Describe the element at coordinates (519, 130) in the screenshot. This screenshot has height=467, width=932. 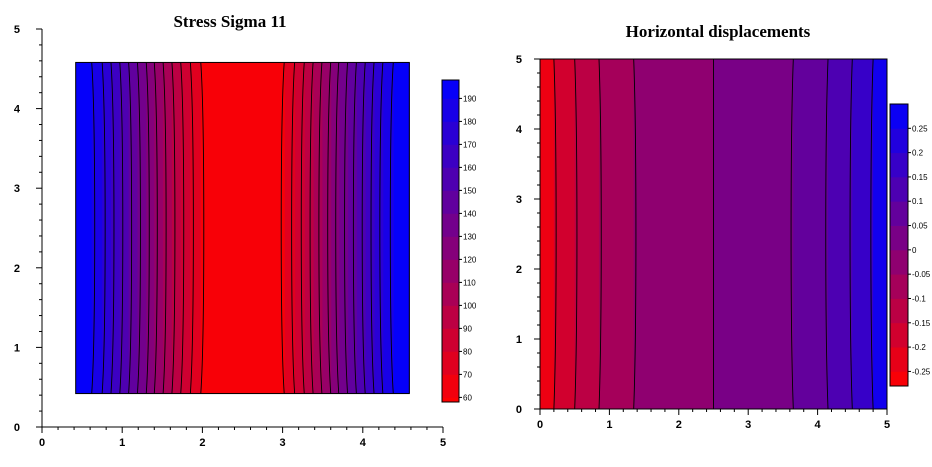
I see `y-tick-label: 4` at that location.